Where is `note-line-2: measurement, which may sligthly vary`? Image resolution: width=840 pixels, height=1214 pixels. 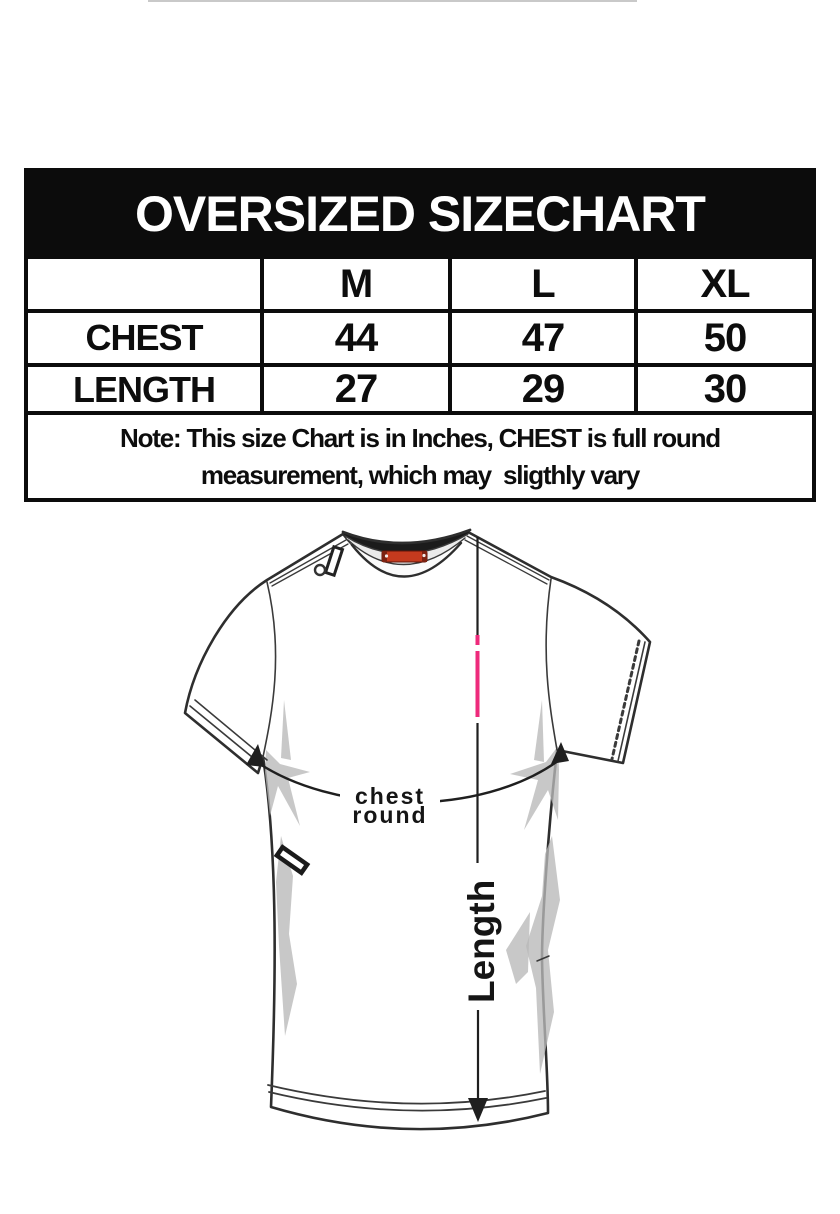 note-line-2: measurement, which may sligthly vary is located at coordinates (420, 475).